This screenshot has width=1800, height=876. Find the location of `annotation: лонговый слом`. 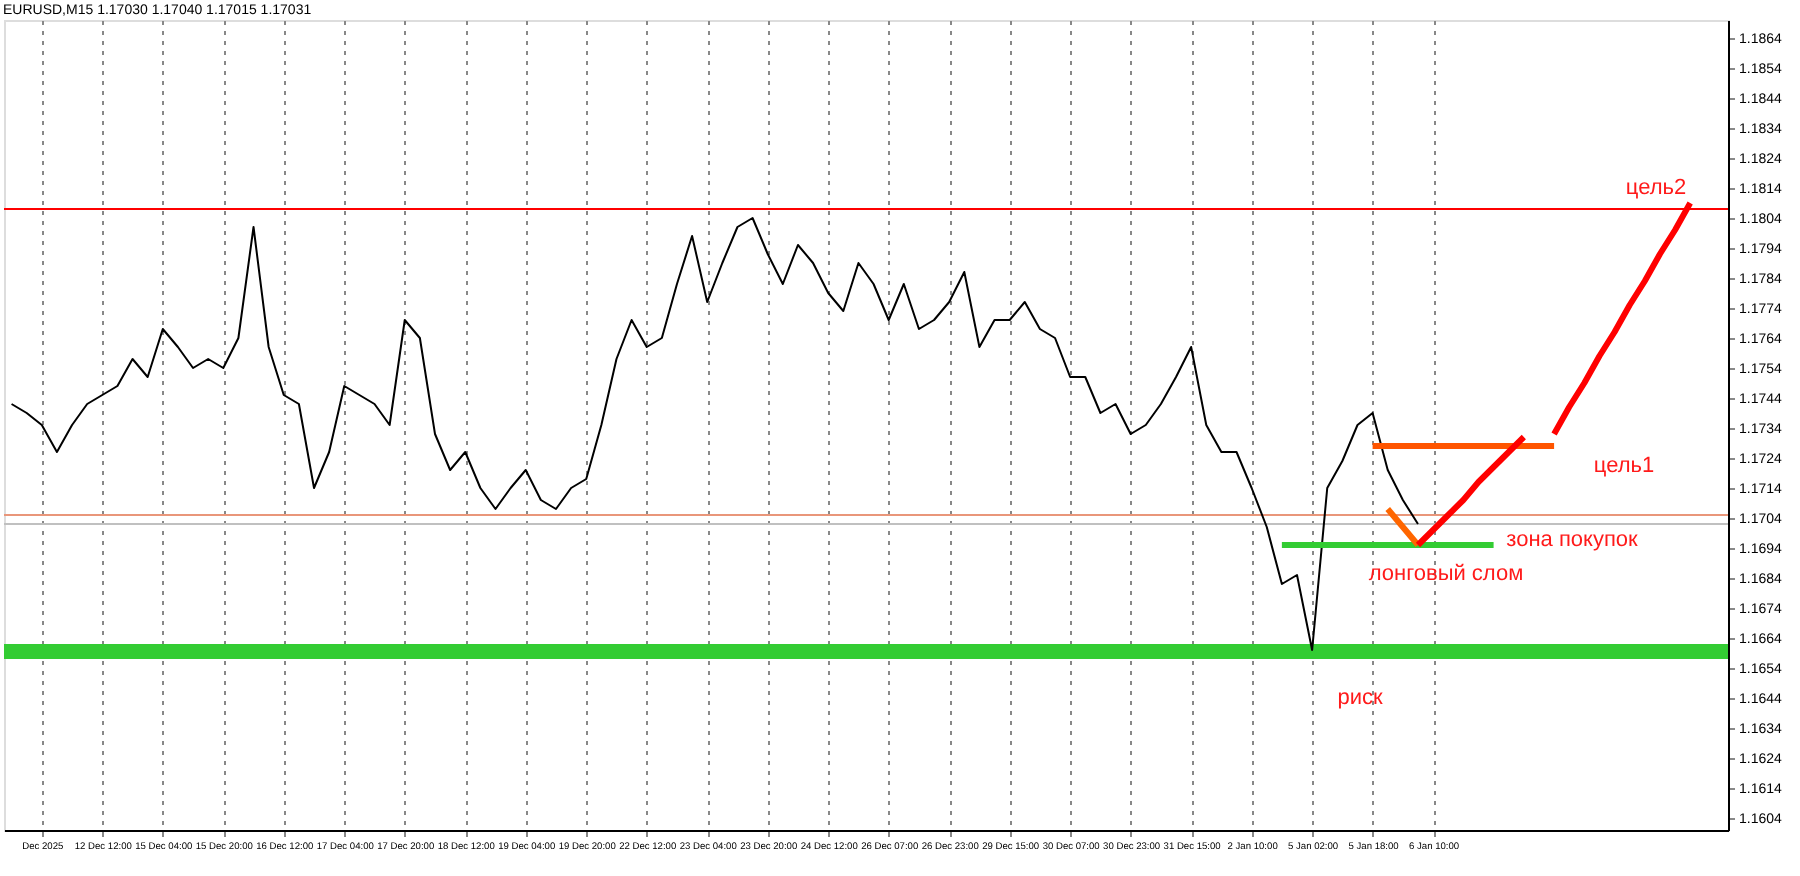

annotation: лонговый слом is located at coordinates (1446, 574).